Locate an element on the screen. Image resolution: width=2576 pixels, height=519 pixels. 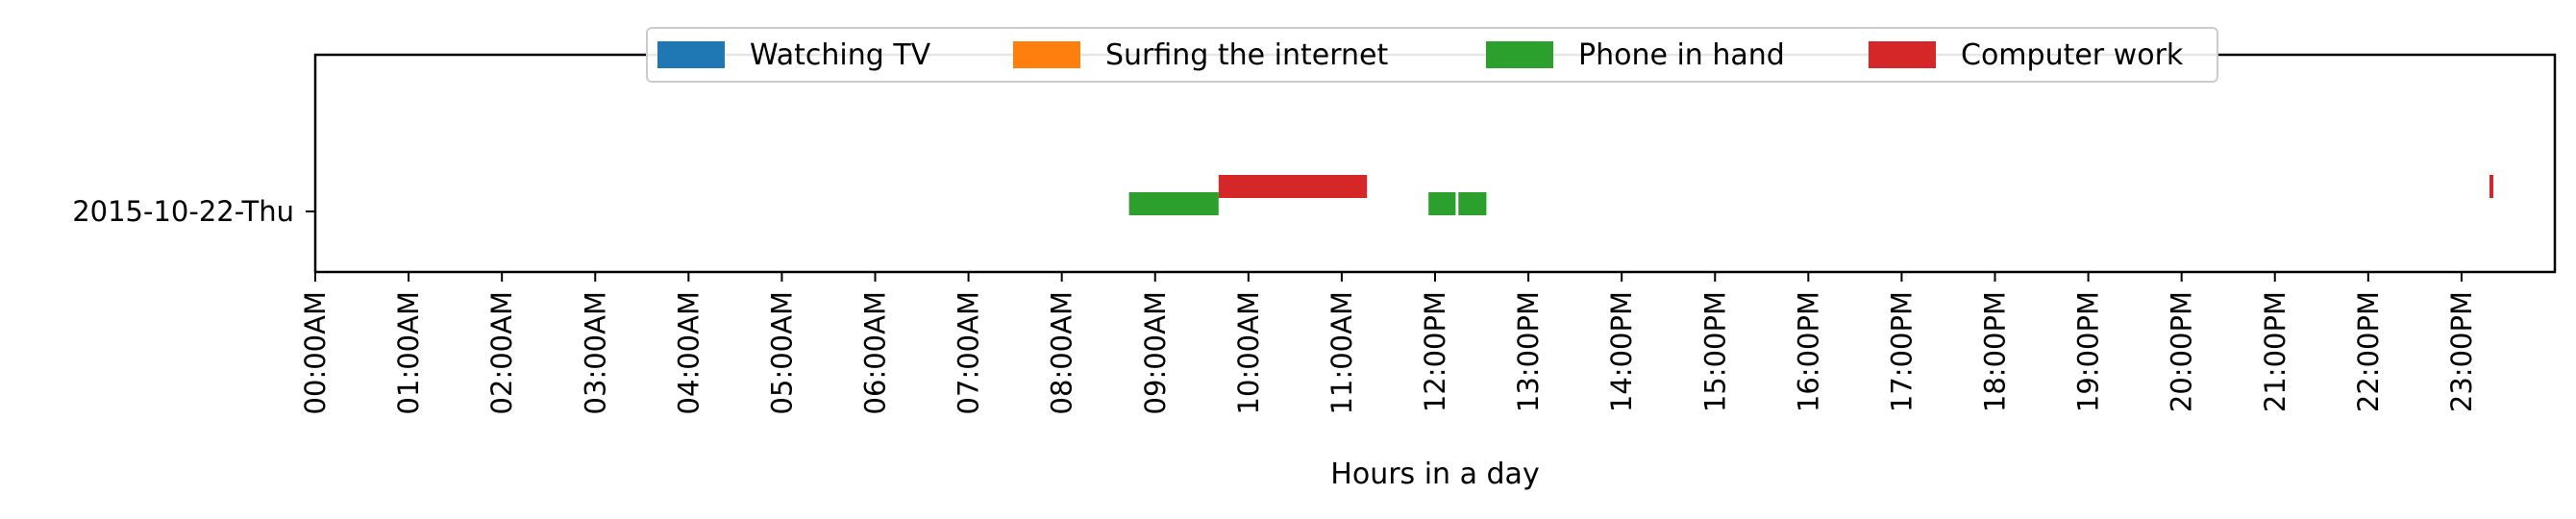
x-tick-label: 12:00PM is located at coordinates (1435, 351).